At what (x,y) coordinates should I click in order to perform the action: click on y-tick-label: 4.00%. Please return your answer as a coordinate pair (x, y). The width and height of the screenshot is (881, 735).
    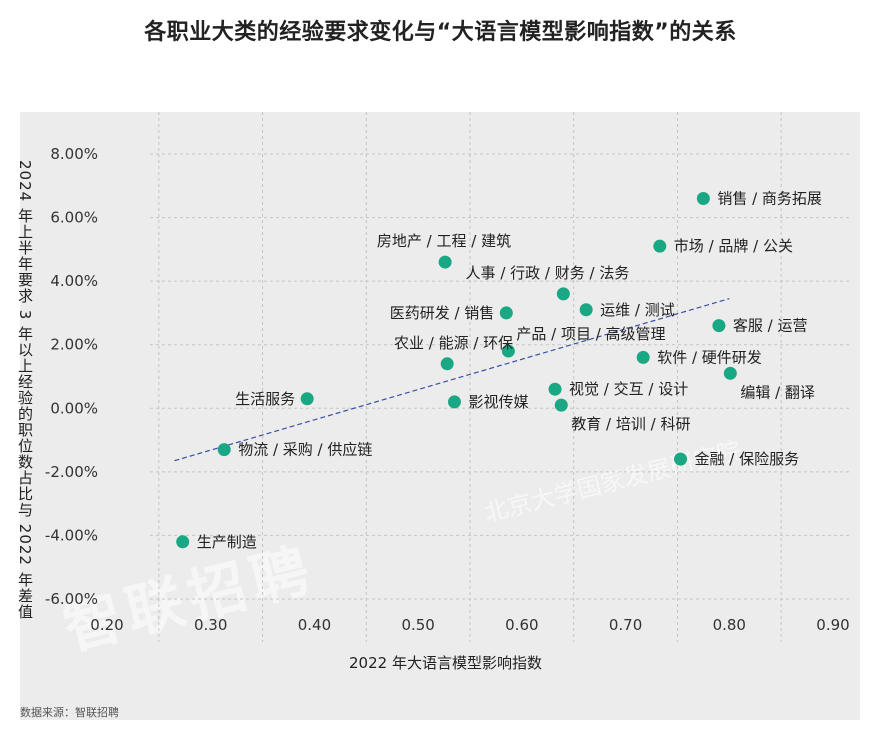
    Looking at the image, I should click on (74, 281).